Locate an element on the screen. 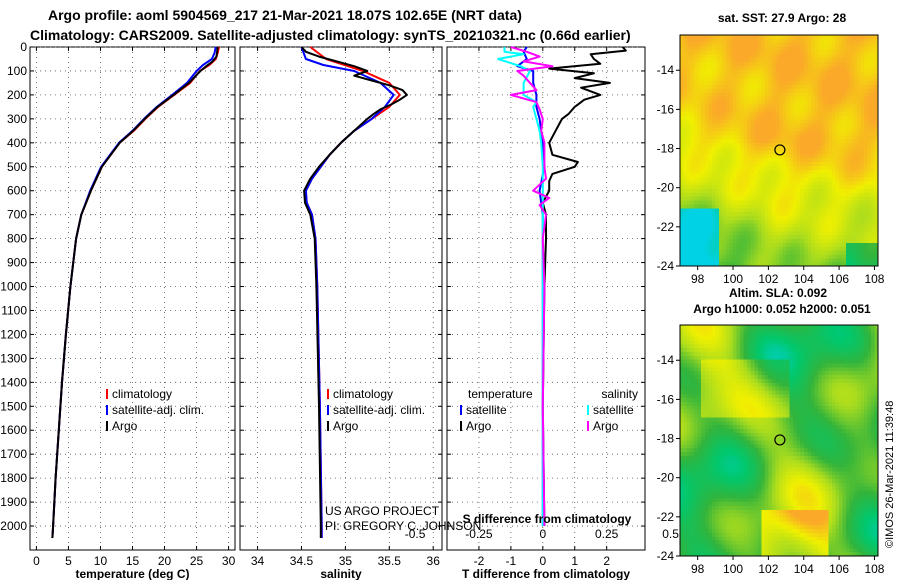 The width and height of the screenshot is (900, 580). series-line-t-satellite is located at coordinates (531, 286).